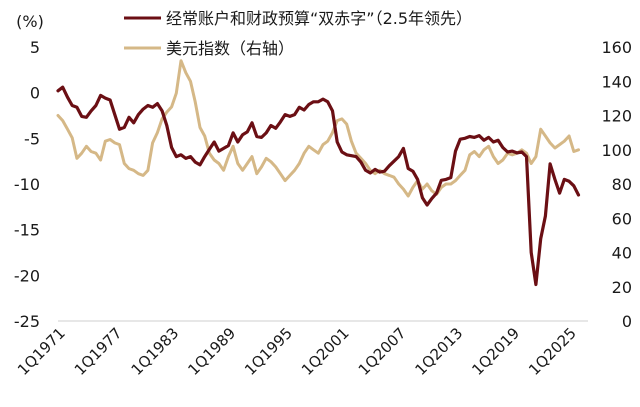 The image size is (640, 407). I want to click on y-right-tick-label: 20, so click(622, 287).